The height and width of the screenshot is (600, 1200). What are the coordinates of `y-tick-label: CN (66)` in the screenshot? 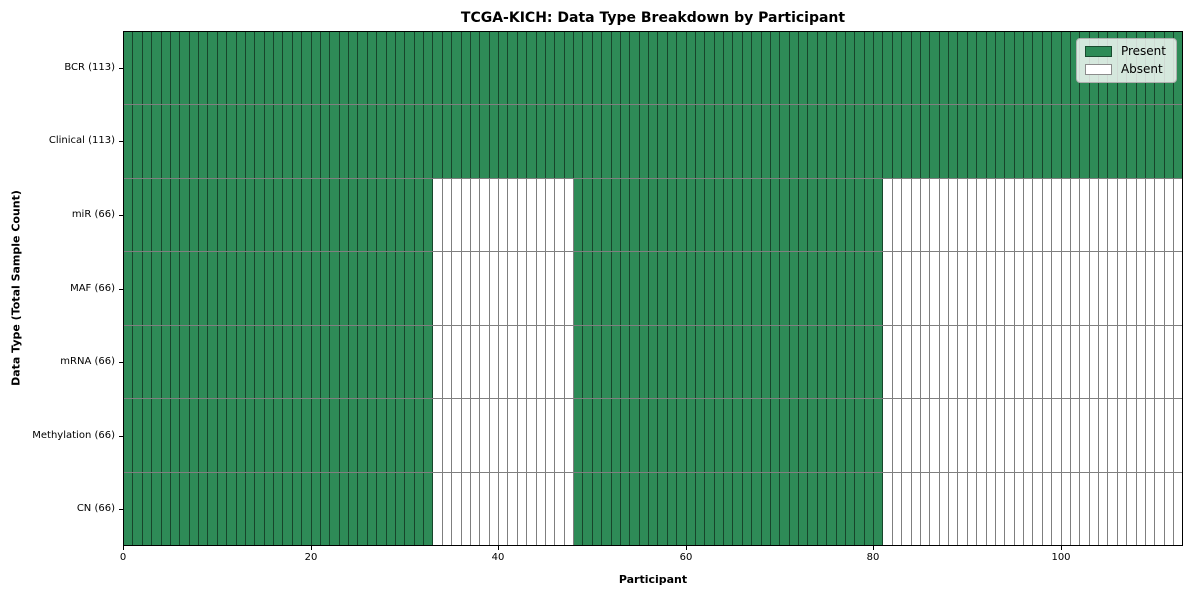 It's located at (95, 509).